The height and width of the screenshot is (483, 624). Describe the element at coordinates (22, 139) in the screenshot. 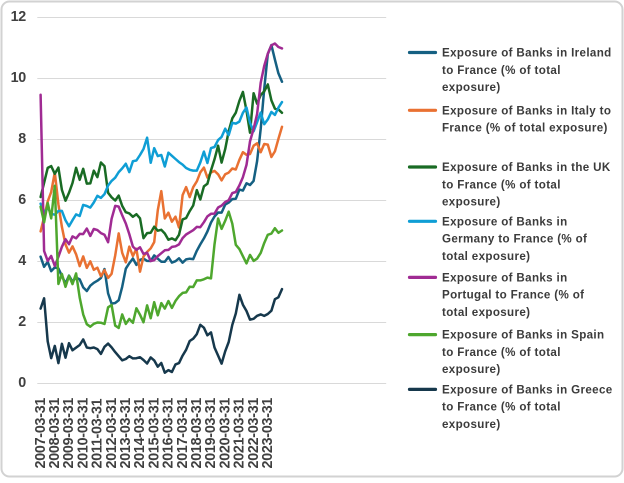

I see `svg-text: 8` at that location.